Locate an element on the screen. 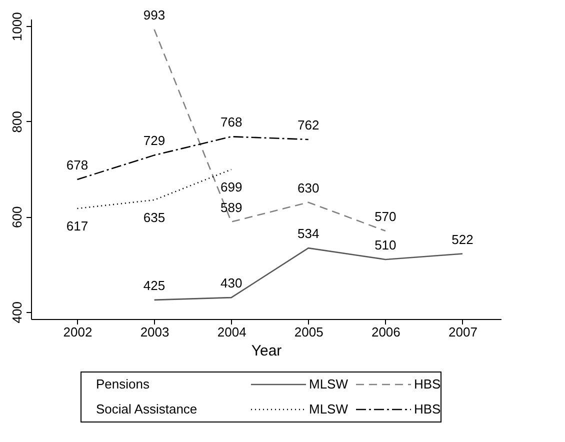  data-label: 699 is located at coordinates (231, 186).